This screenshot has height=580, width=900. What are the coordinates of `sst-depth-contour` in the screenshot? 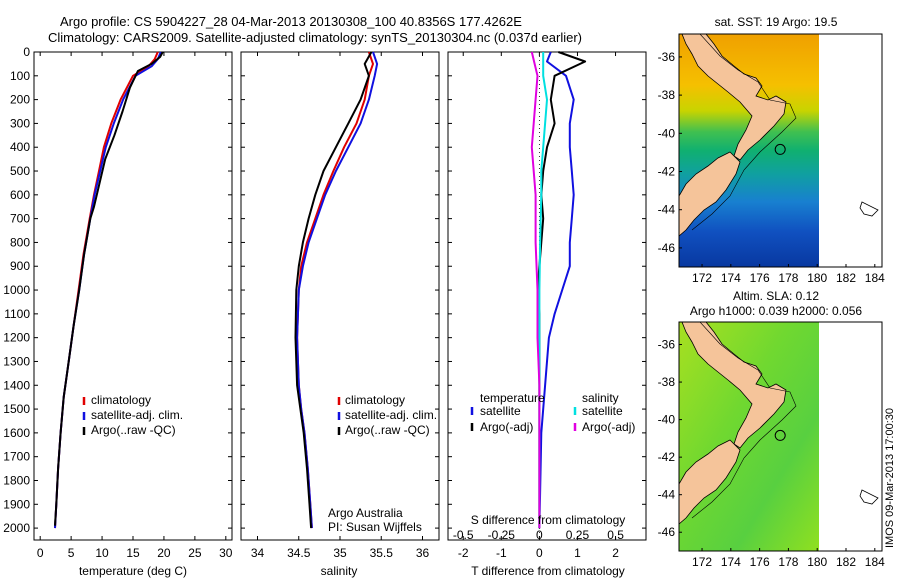 It's located at (744, 132).